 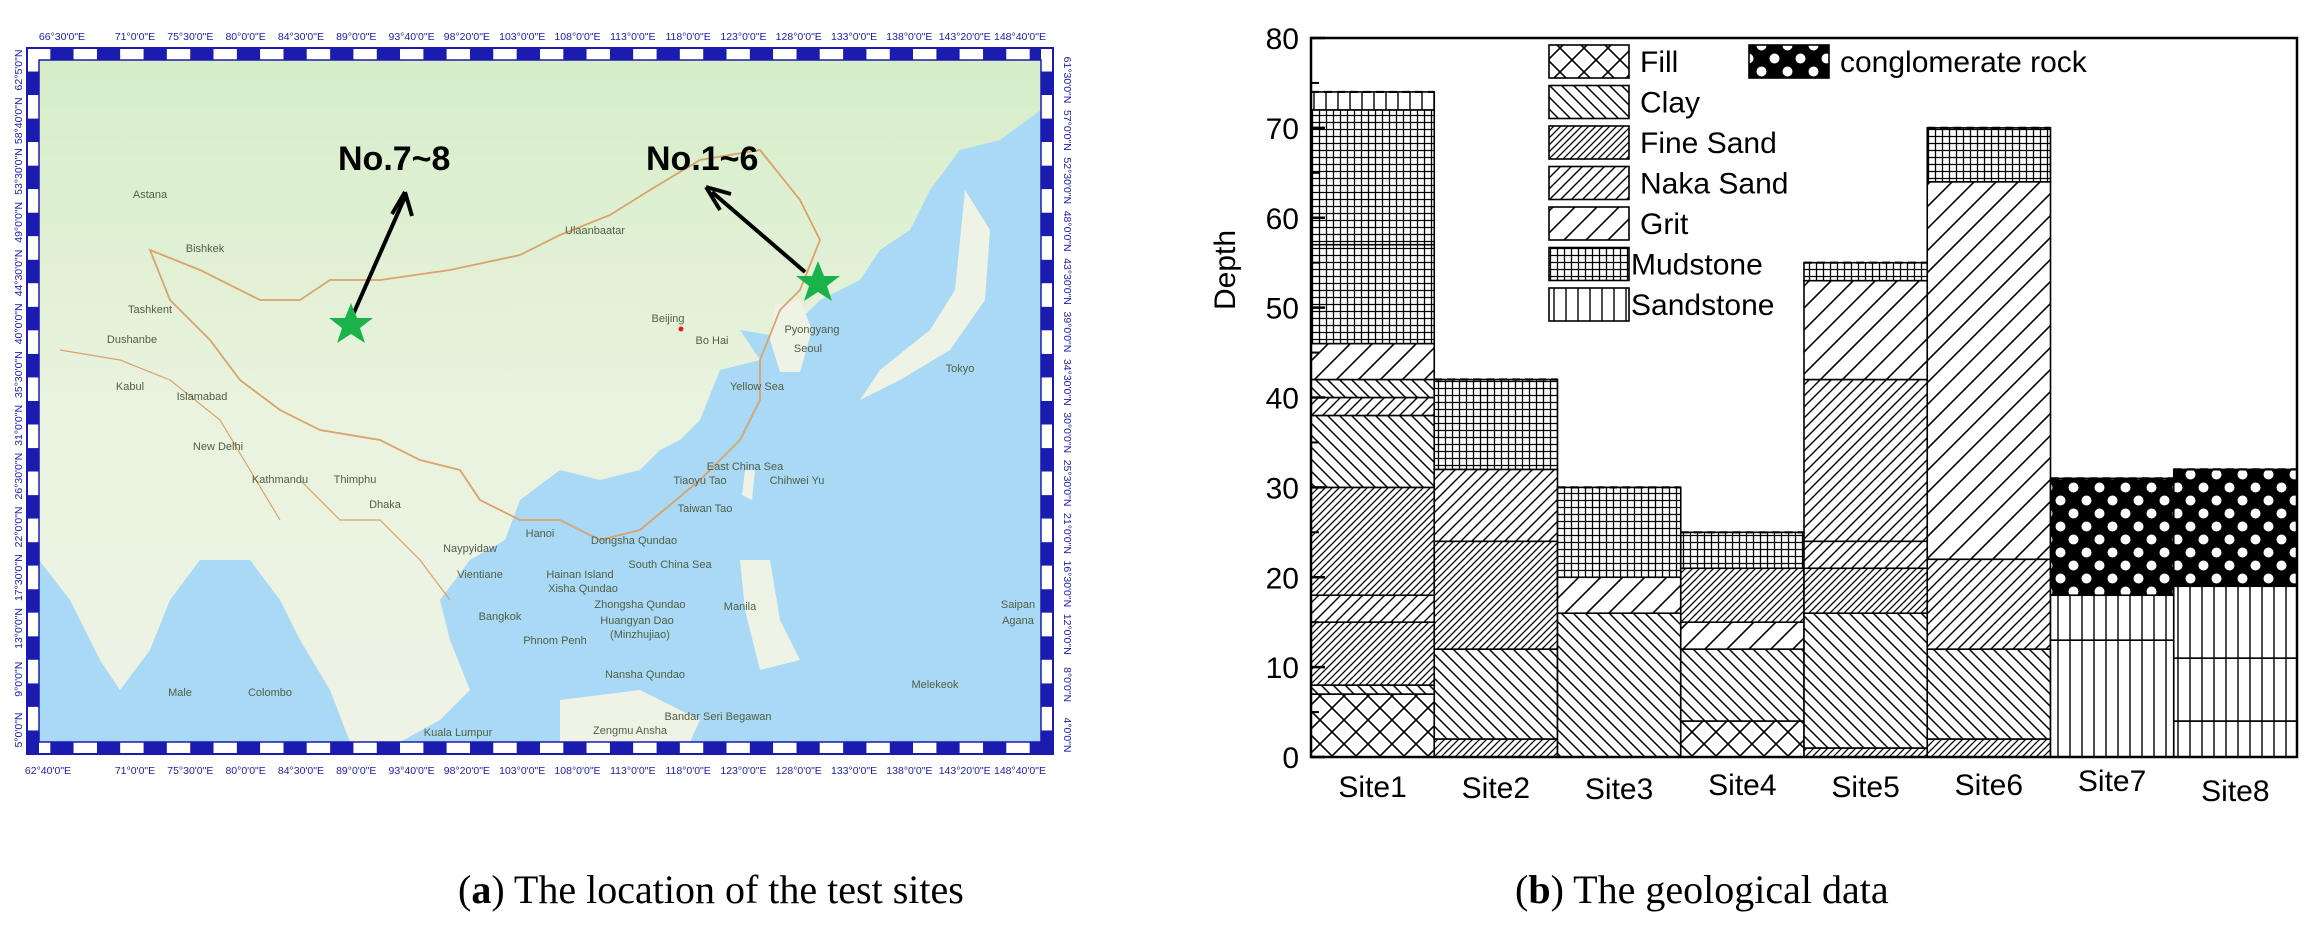 What do you see at coordinates (1290, 758) in the screenshot?
I see `y-tick-label: 0` at bounding box center [1290, 758].